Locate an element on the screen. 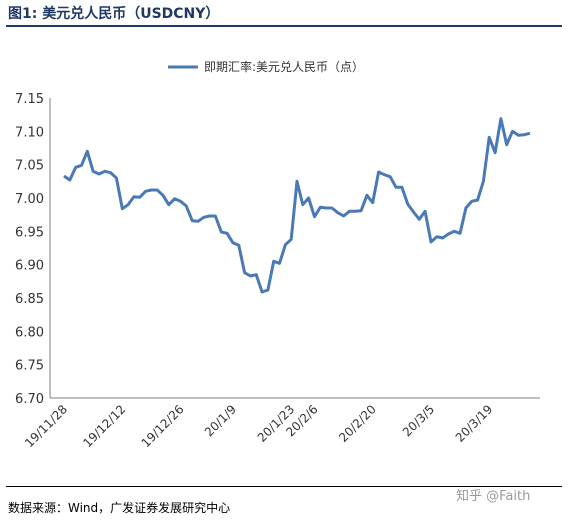  footer-rule is located at coordinates (284, 486).